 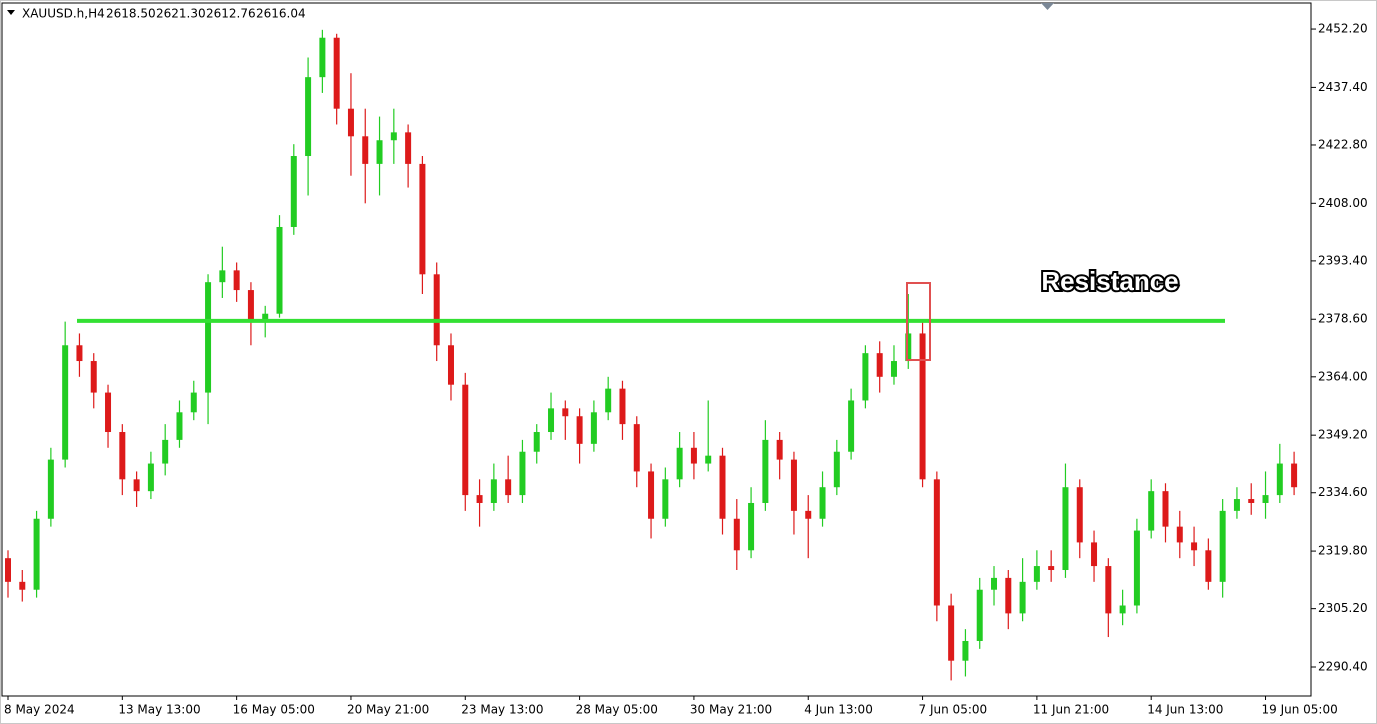 I want to click on y-tick-label: 2305.20, so click(x=1343, y=608).